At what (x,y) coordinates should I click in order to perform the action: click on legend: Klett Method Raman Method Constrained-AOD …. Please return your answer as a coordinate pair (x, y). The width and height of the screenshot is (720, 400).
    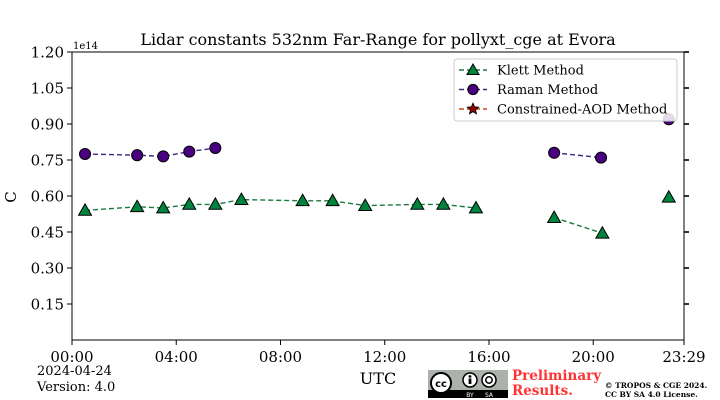
    Looking at the image, I should click on (565, 90).